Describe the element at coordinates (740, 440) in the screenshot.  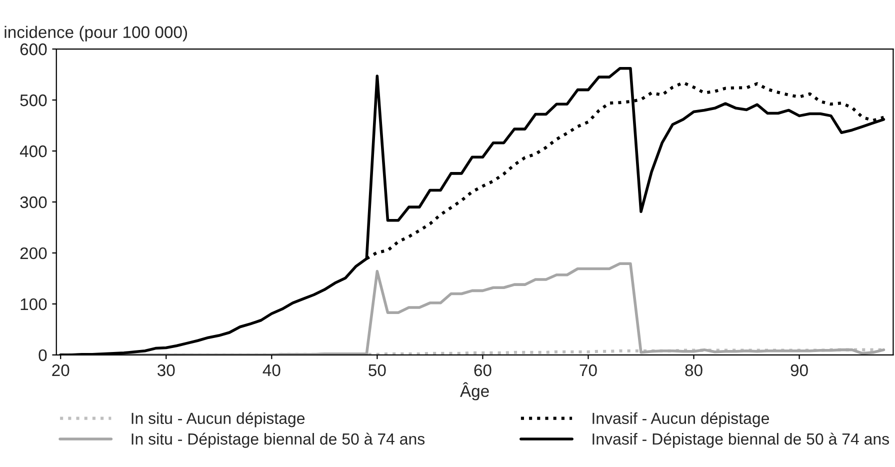
I see `legend-label: Invasif - Dépistage biennal de 50 à 74 ans` at that location.